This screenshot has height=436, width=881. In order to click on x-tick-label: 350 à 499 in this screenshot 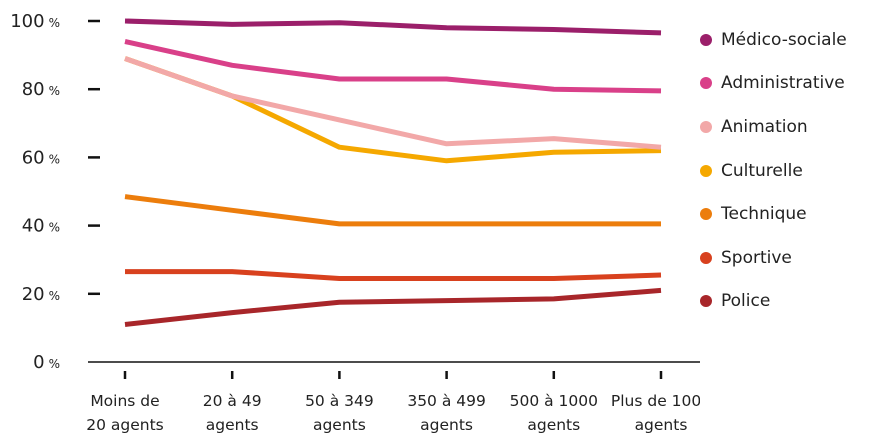, I will do `click(446, 401)`.